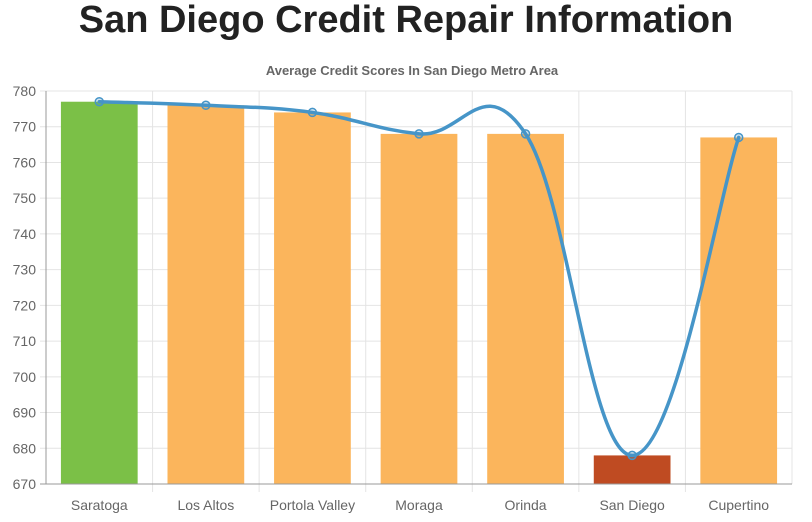 This screenshot has height=522, width=812. Describe the element at coordinates (25, 91) in the screenshot. I see `y-tick-label: 780` at that location.